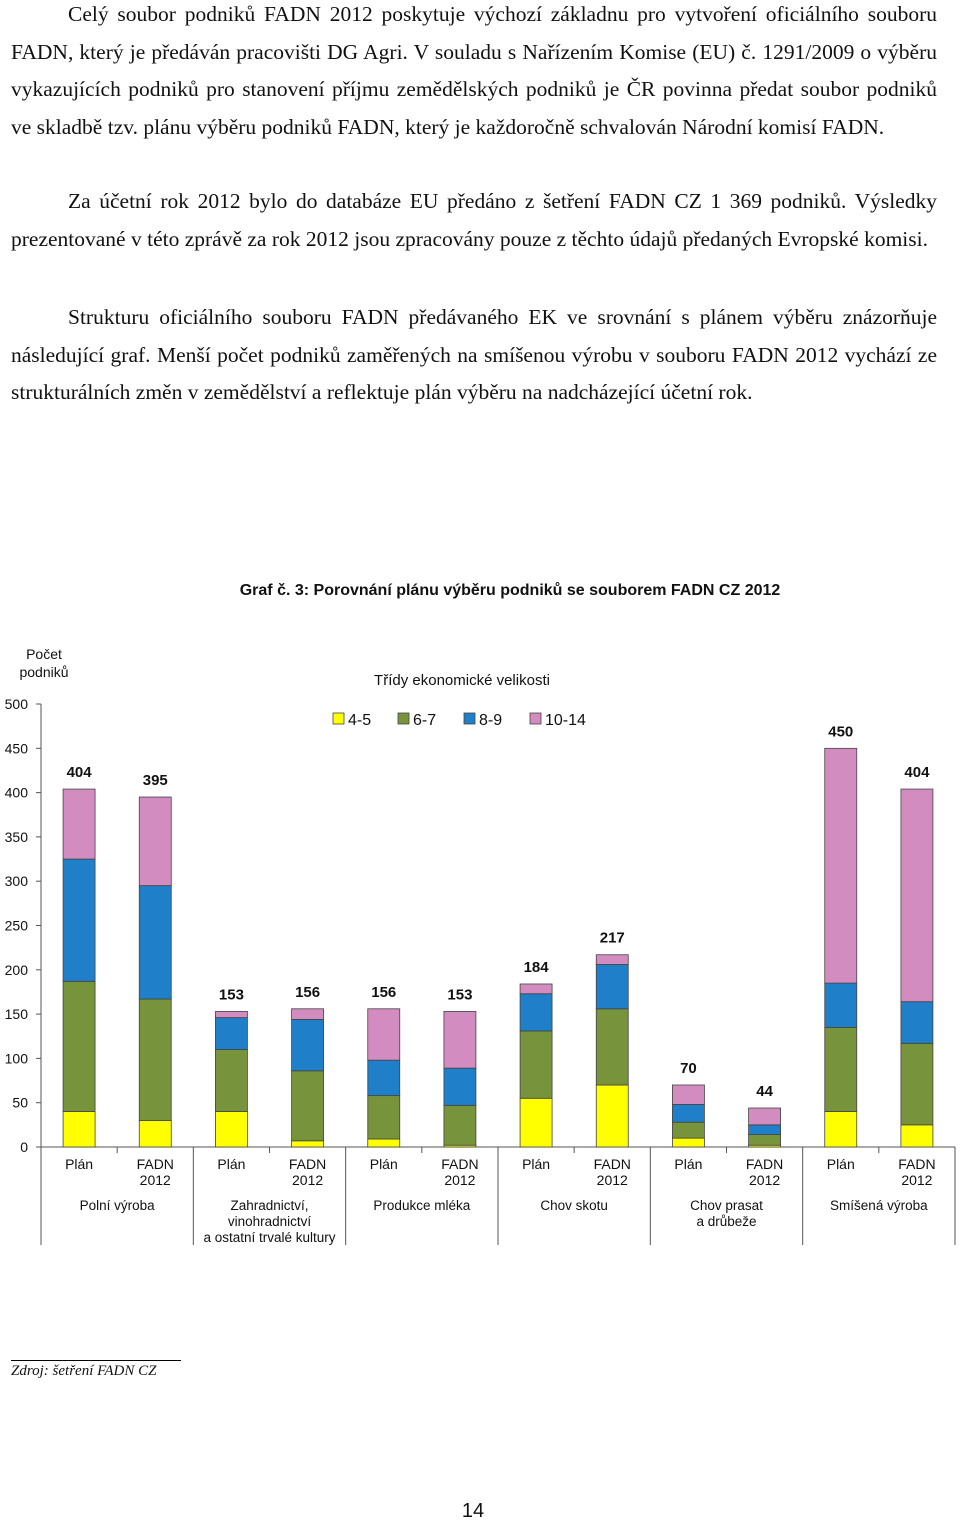  Describe the element at coordinates (574, 1205) in the screenshot. I see `group-label-3-0: Chov skotu` at that location.